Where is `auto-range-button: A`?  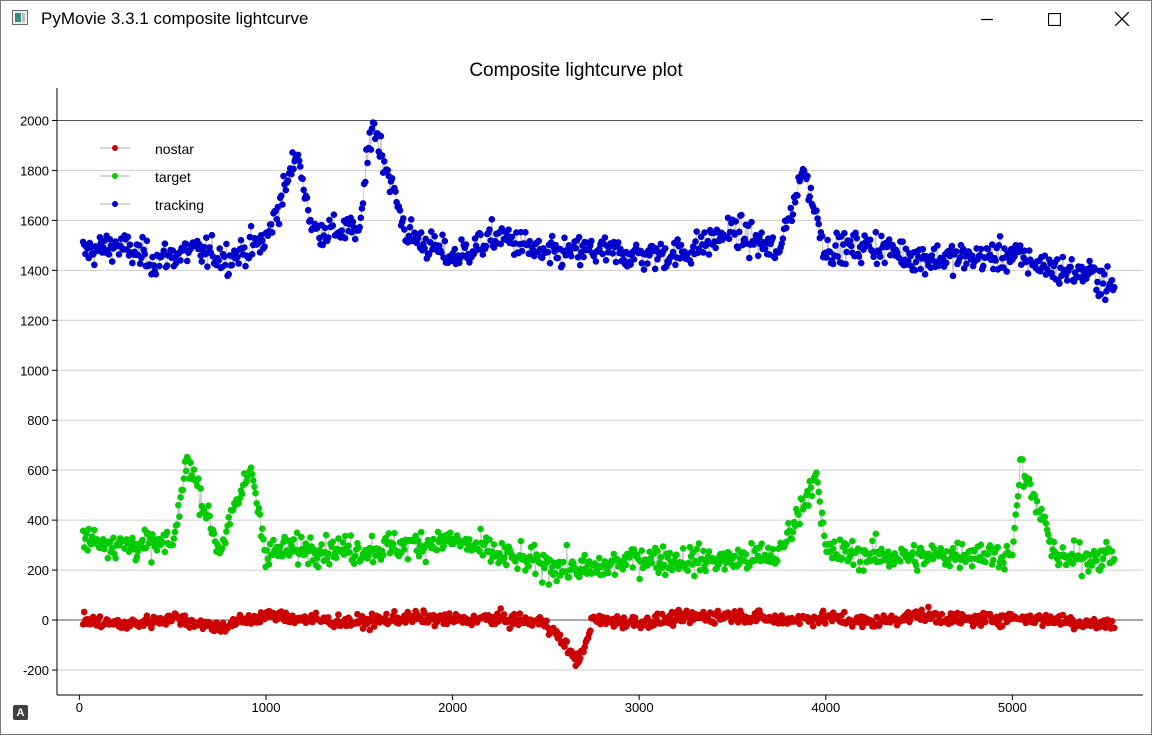 auto-range-button: A is located at coordinates (20, 712).